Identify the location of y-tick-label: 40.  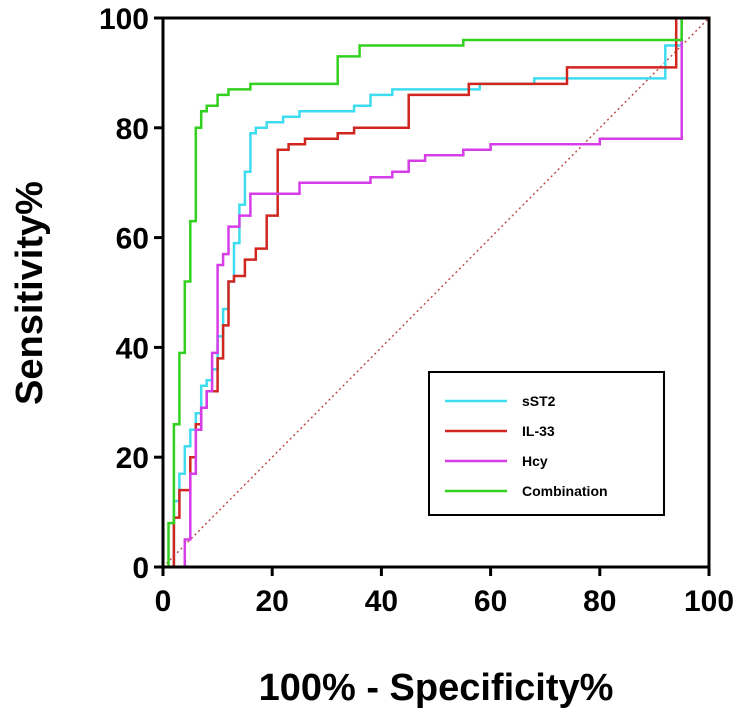
(132, 348).